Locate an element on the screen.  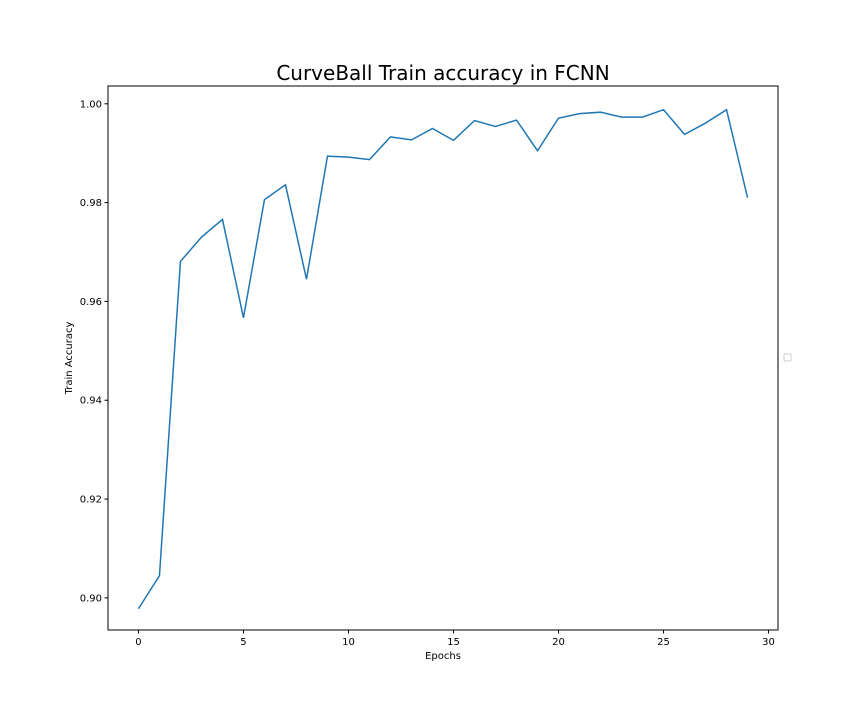
x-tick-label: 0 is located at coordinates (138, 642).